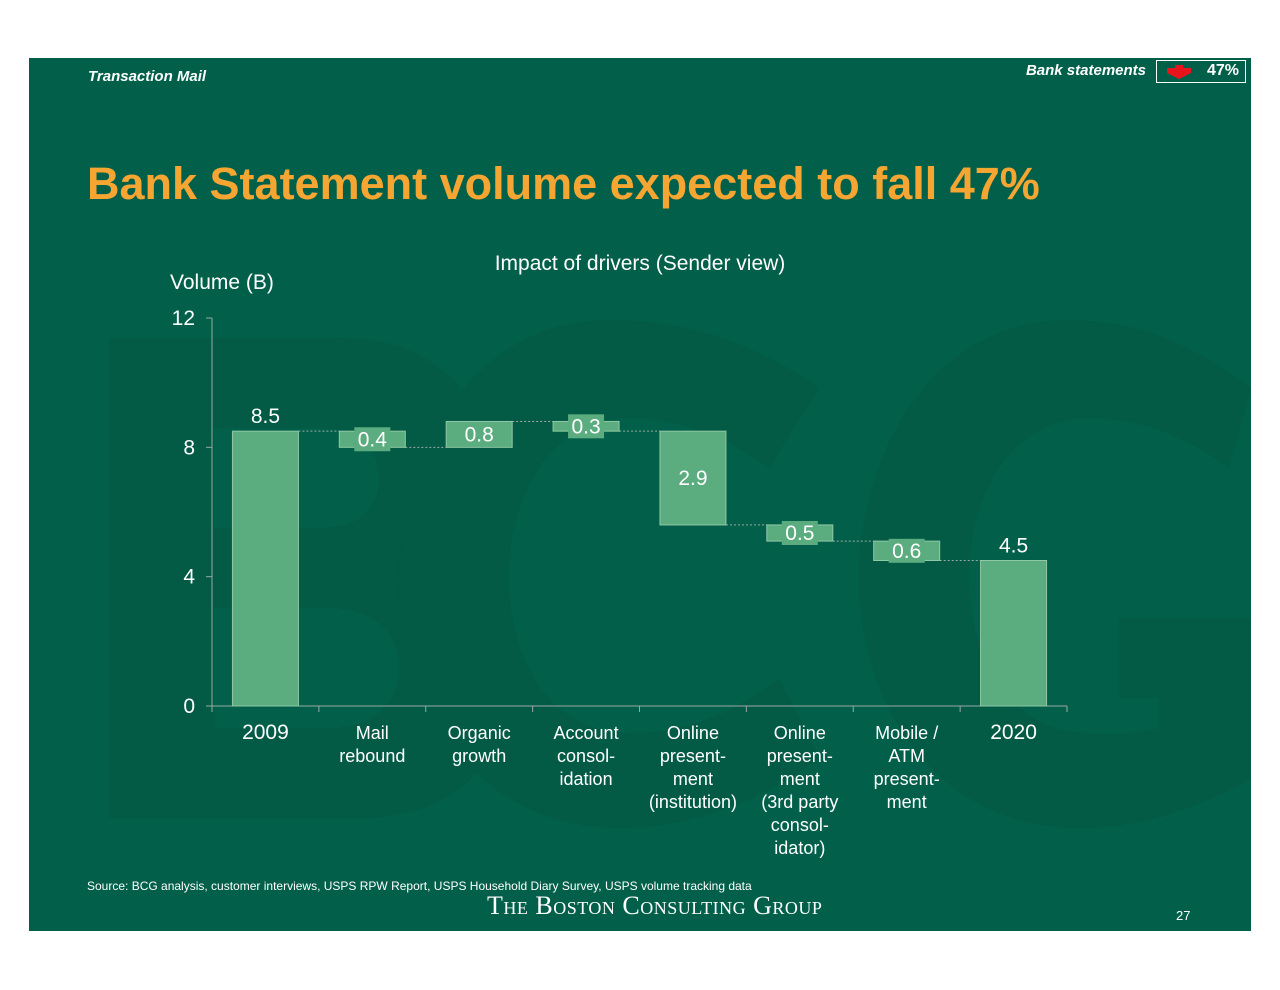 This screenshot has height=990, width=1280. I want to click on topic-indicator: 47%, so click(1201, 71).